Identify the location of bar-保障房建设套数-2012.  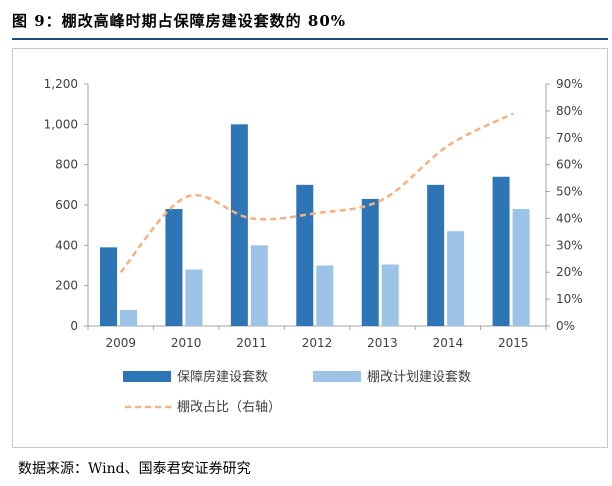
(305, 255).